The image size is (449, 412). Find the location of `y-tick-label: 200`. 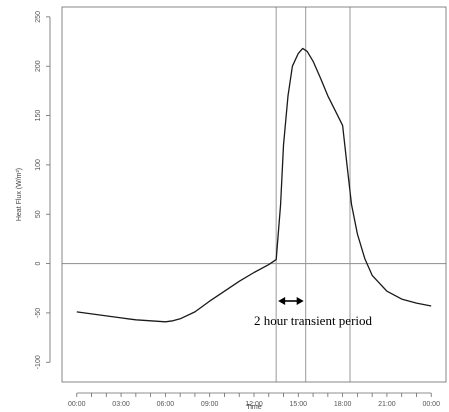

y-tick-label: 200 is located at coordinates (38, 66).